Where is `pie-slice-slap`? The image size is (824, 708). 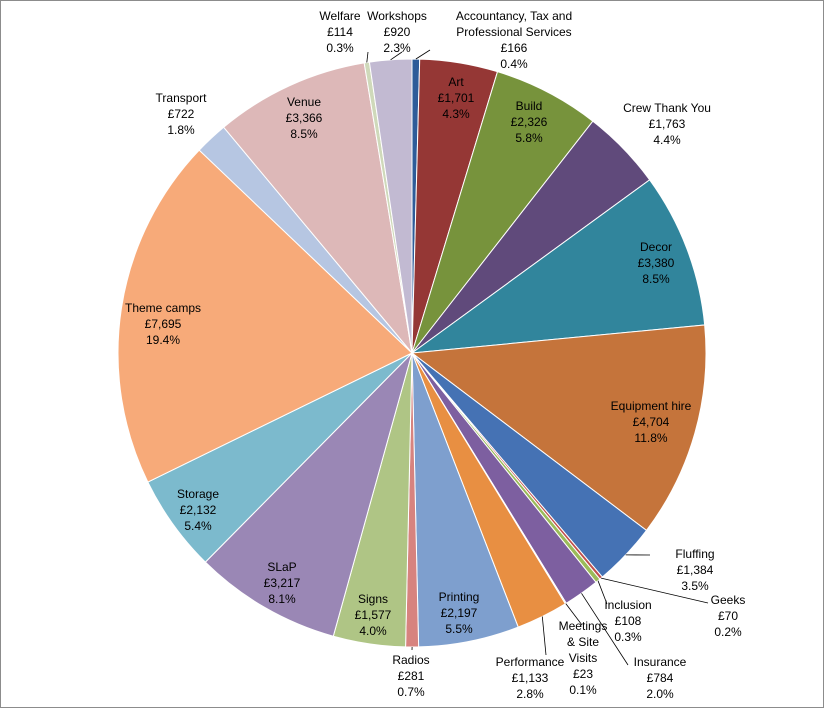
pie-slice-slap is located at coordinates (308, 494).